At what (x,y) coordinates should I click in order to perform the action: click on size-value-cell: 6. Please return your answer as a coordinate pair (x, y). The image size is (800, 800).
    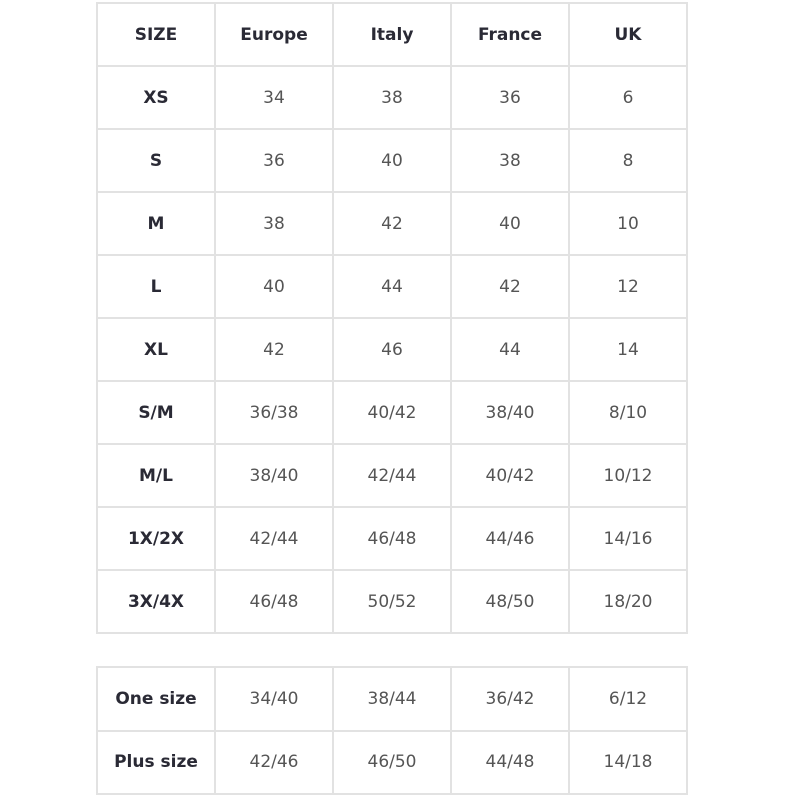
    Looking at the image, I should click on (628, 97).